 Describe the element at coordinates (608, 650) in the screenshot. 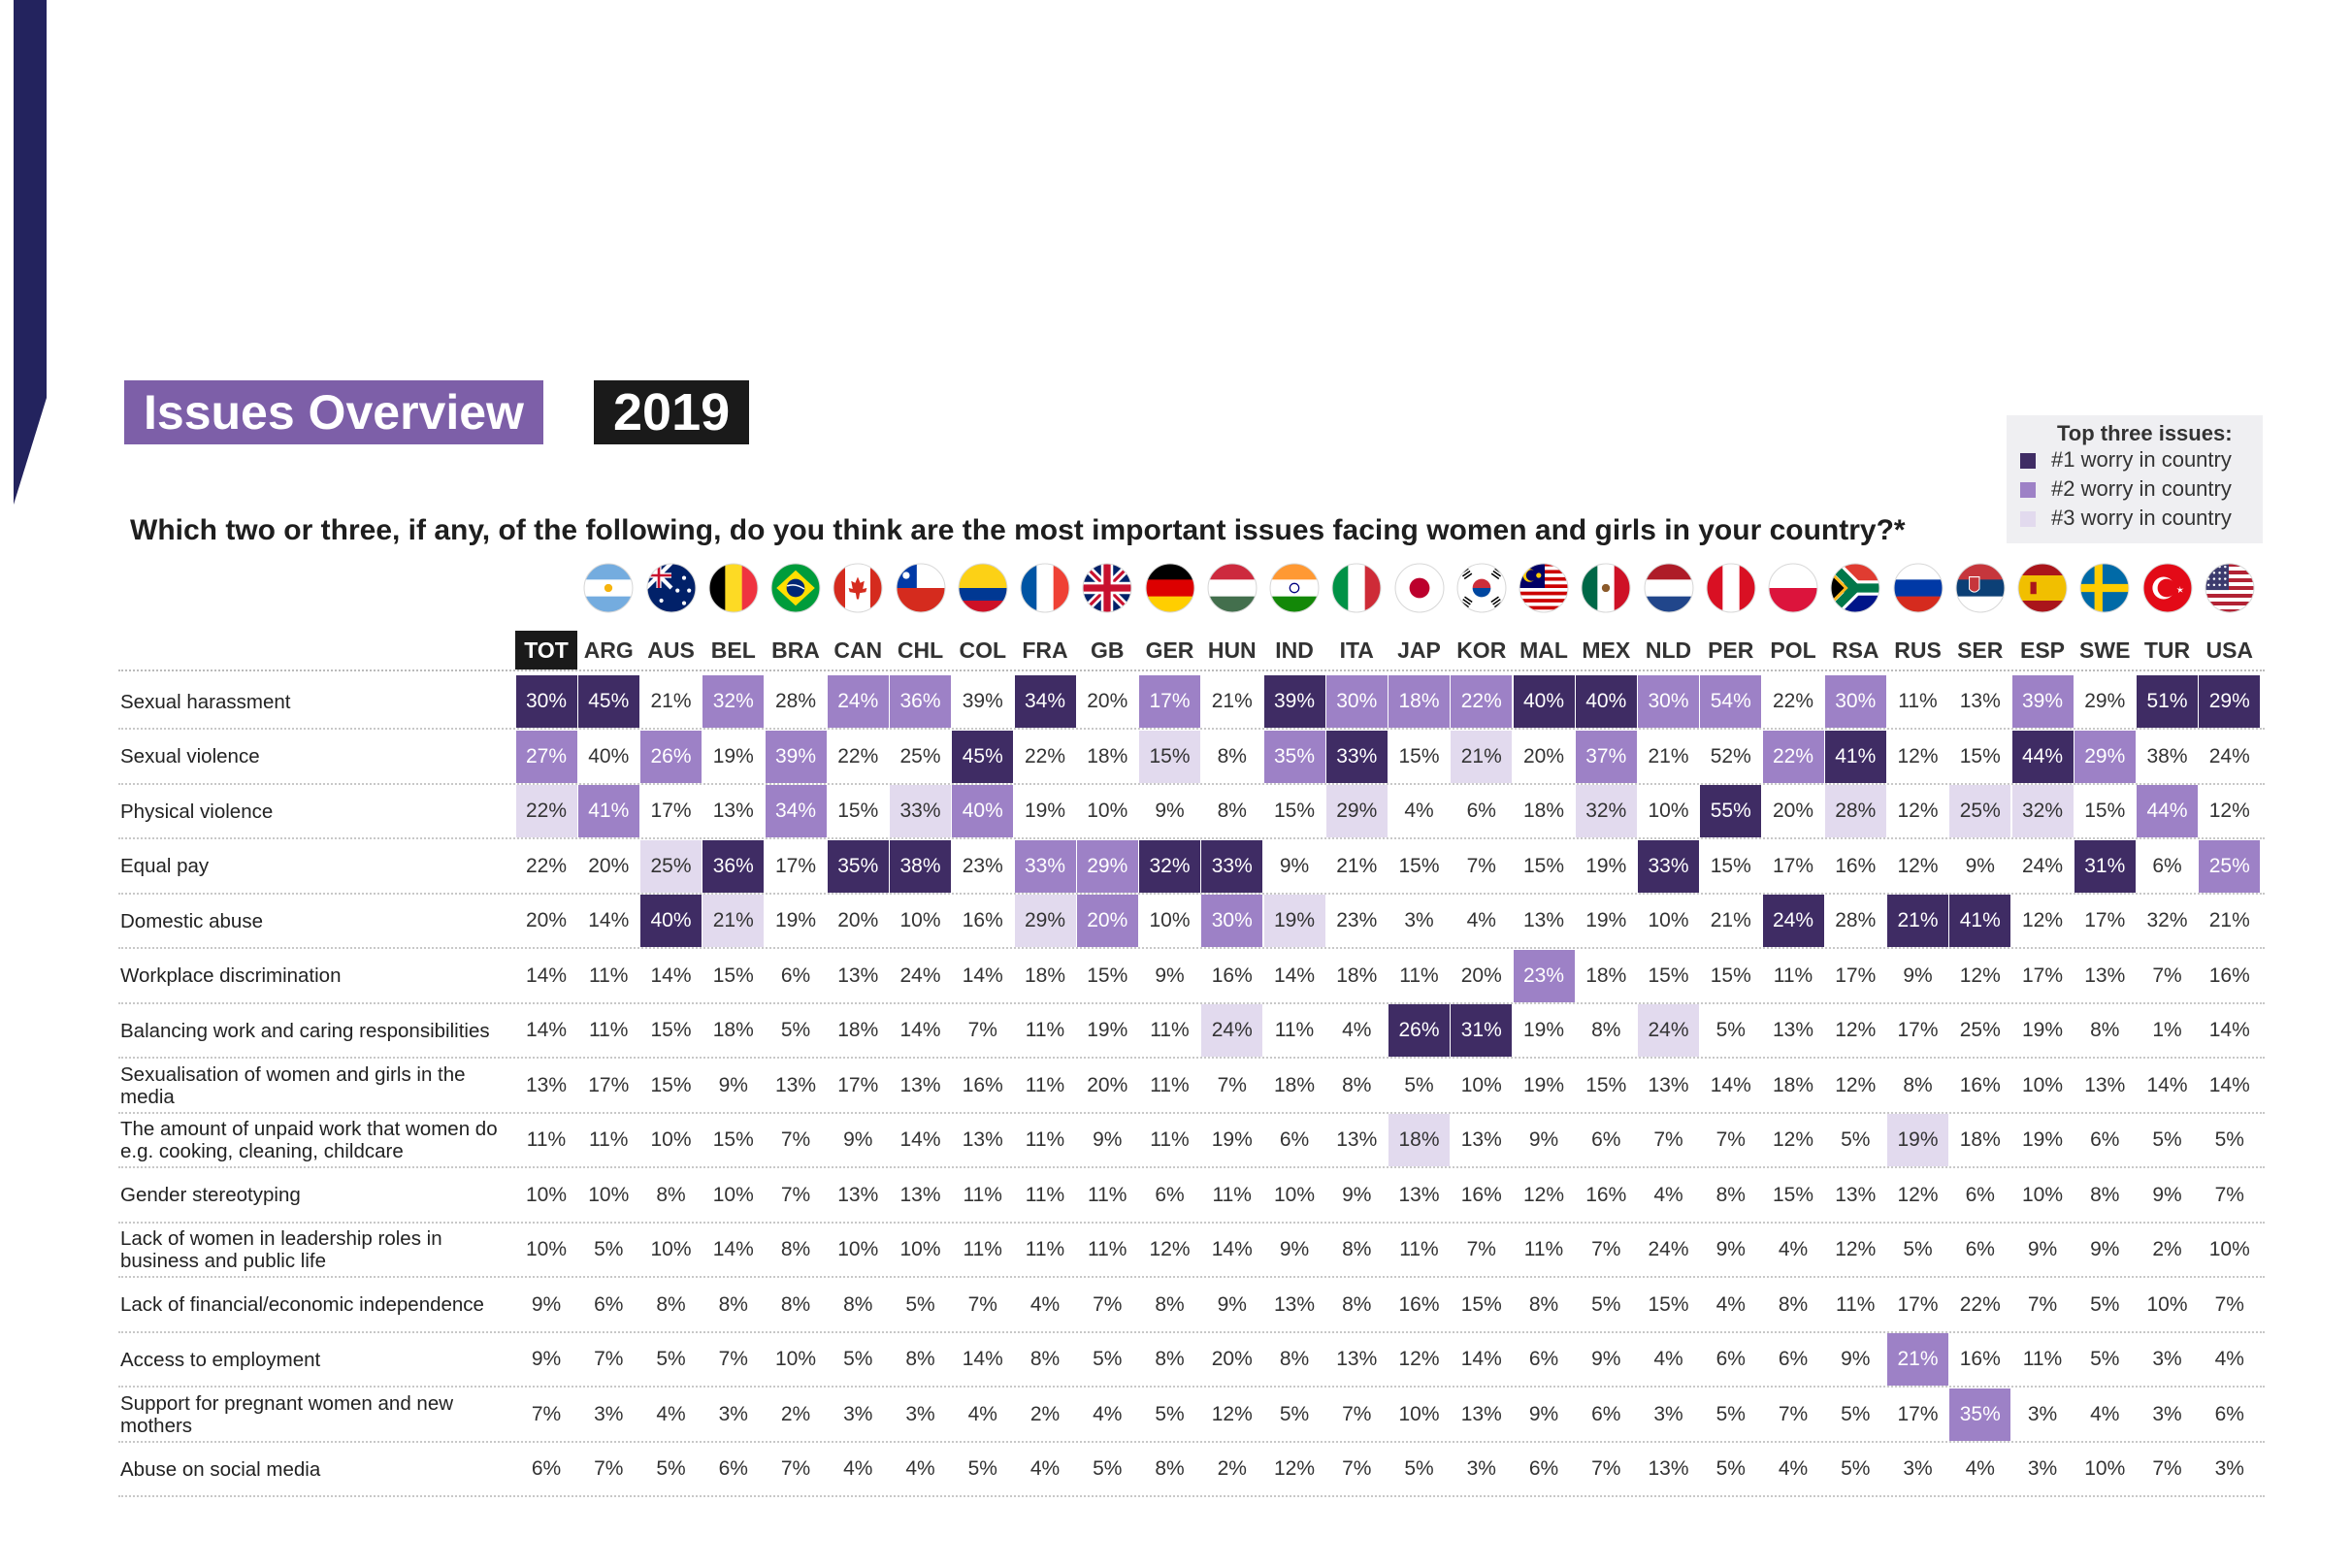

I see `column-header-arg: ARG` at that location.